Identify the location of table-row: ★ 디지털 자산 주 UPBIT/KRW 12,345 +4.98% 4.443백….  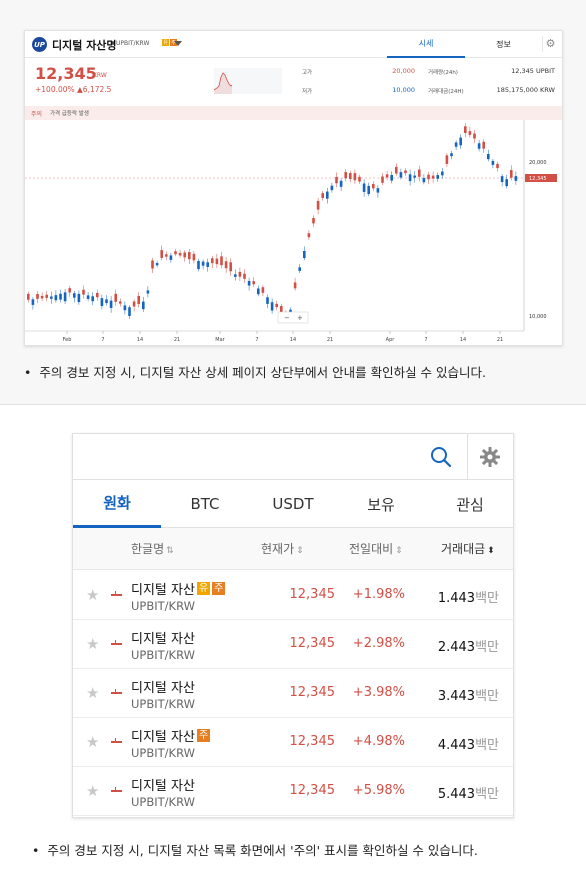
(293, 742).